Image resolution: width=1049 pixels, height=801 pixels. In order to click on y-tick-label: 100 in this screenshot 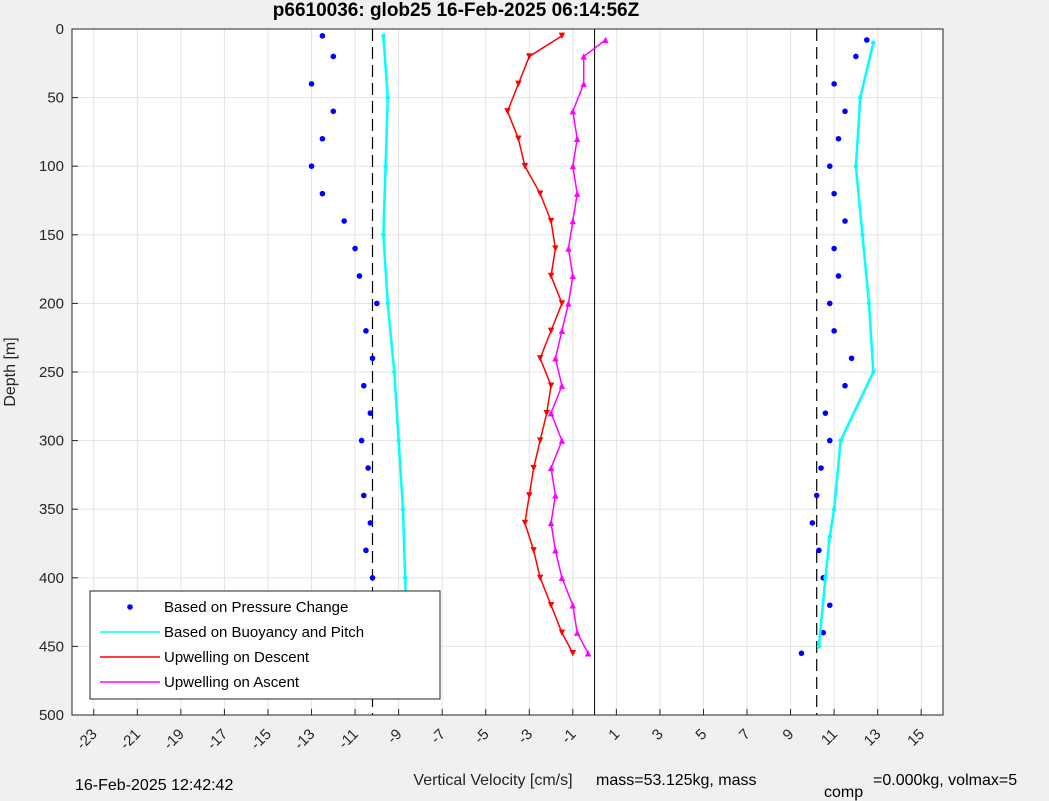, I will do `click(51, 166)`.